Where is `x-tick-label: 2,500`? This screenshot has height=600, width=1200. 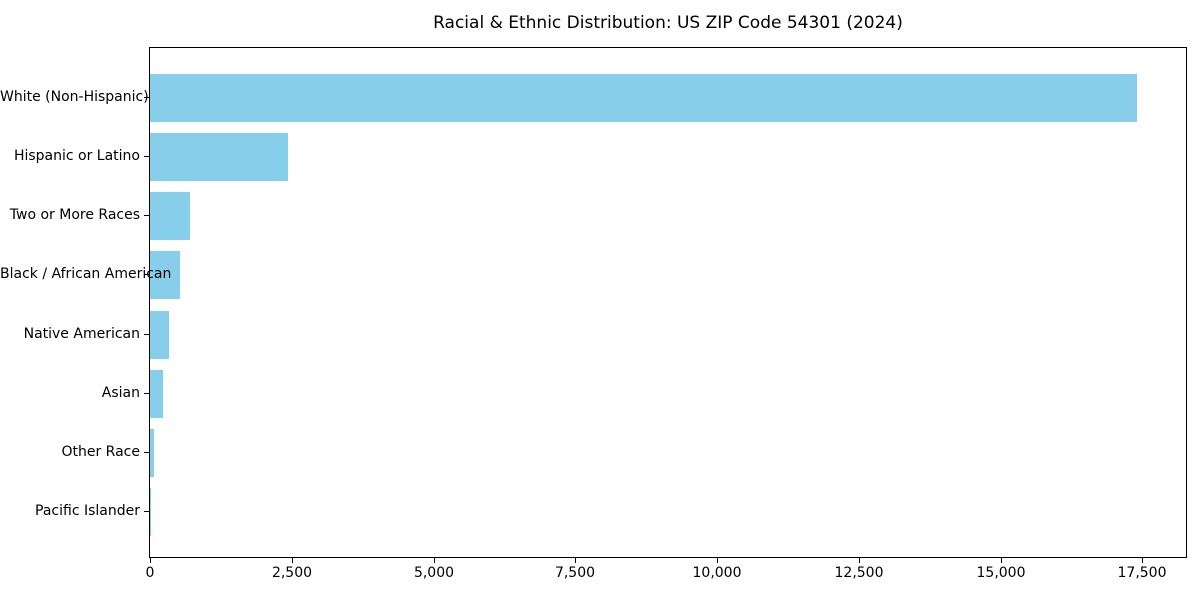
x-tick-label: 2,500 is located at coordinates (292, 573).